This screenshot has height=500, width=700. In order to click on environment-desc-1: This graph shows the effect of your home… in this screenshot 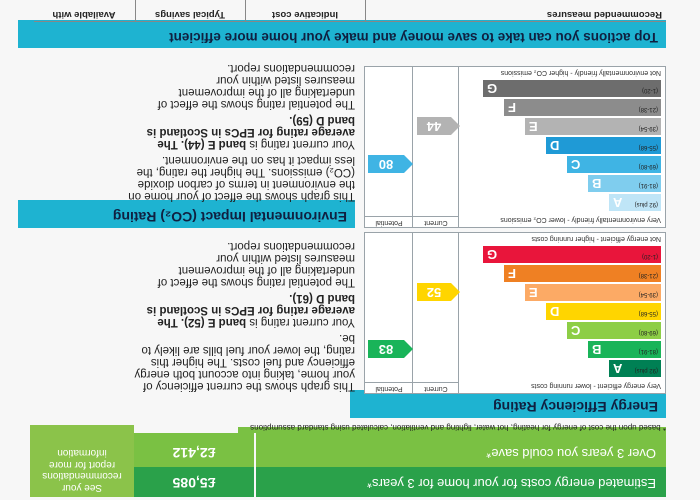, I will do `click(241, 178)`.